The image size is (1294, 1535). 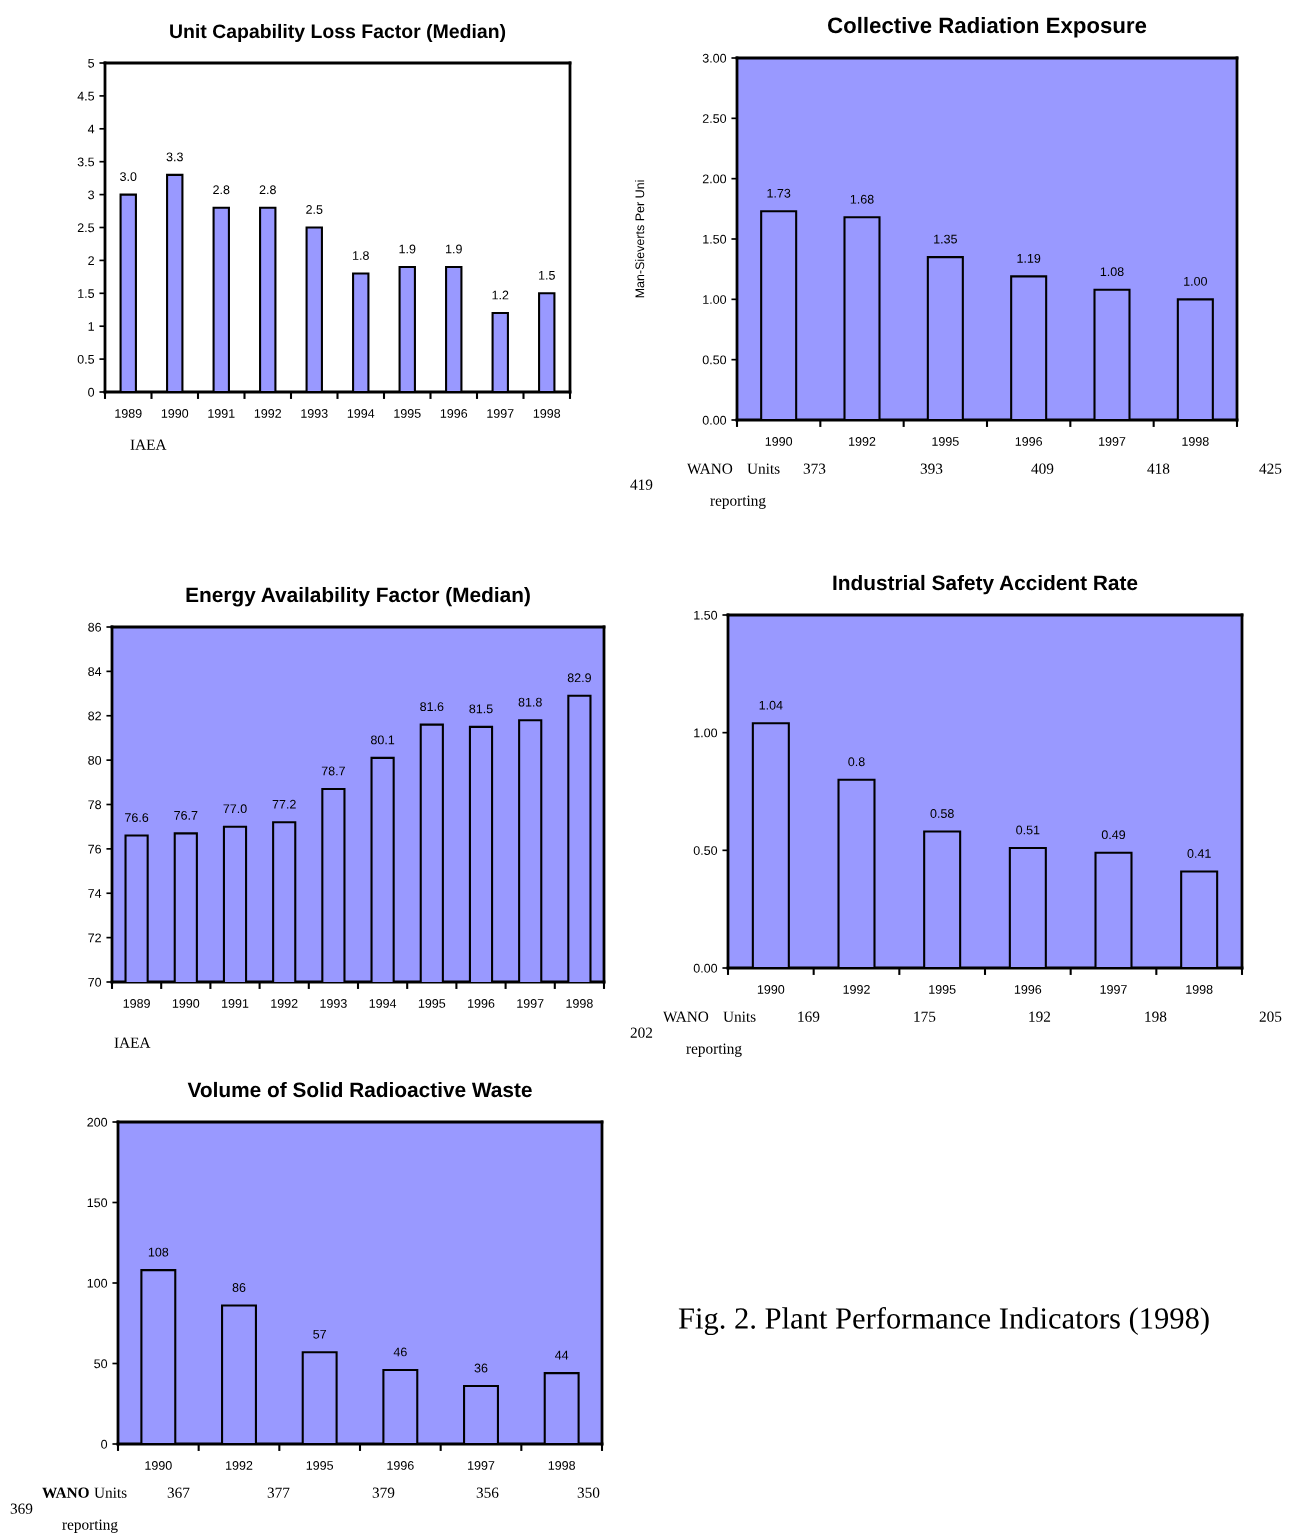 What do you see at coordinates (174, 157) in the screenshot?
I see `data-label: 3.3` at bounding box center [174, 157].